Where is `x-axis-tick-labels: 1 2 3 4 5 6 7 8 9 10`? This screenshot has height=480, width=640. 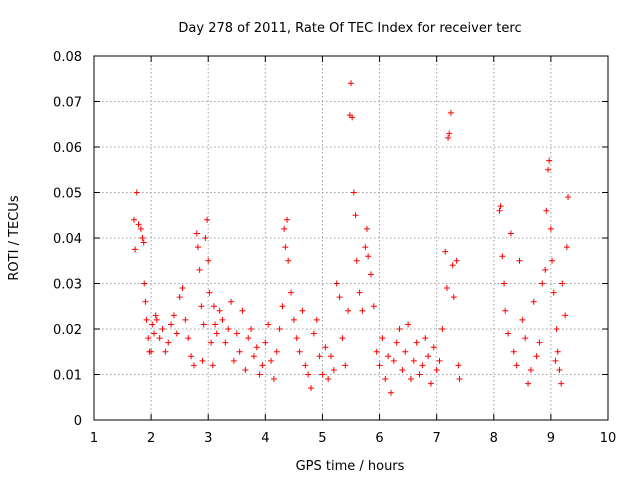 x-axis-tick-labels: 1 2 3 4 5 6 7 8 9 10 is located at coordinates (353, 438).